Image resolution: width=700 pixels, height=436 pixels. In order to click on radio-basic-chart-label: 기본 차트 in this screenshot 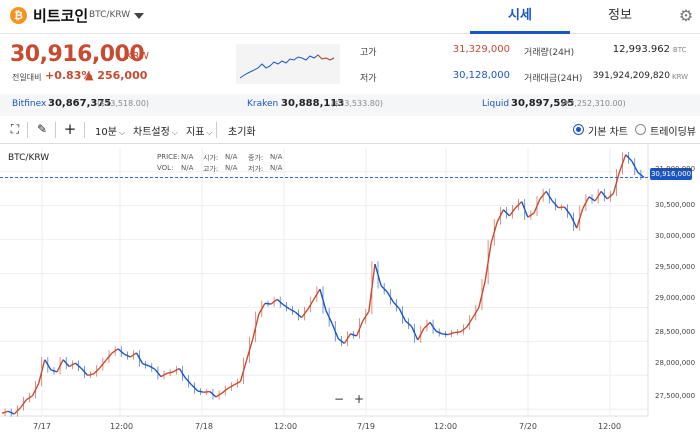, I will do `click(608, 132)`.